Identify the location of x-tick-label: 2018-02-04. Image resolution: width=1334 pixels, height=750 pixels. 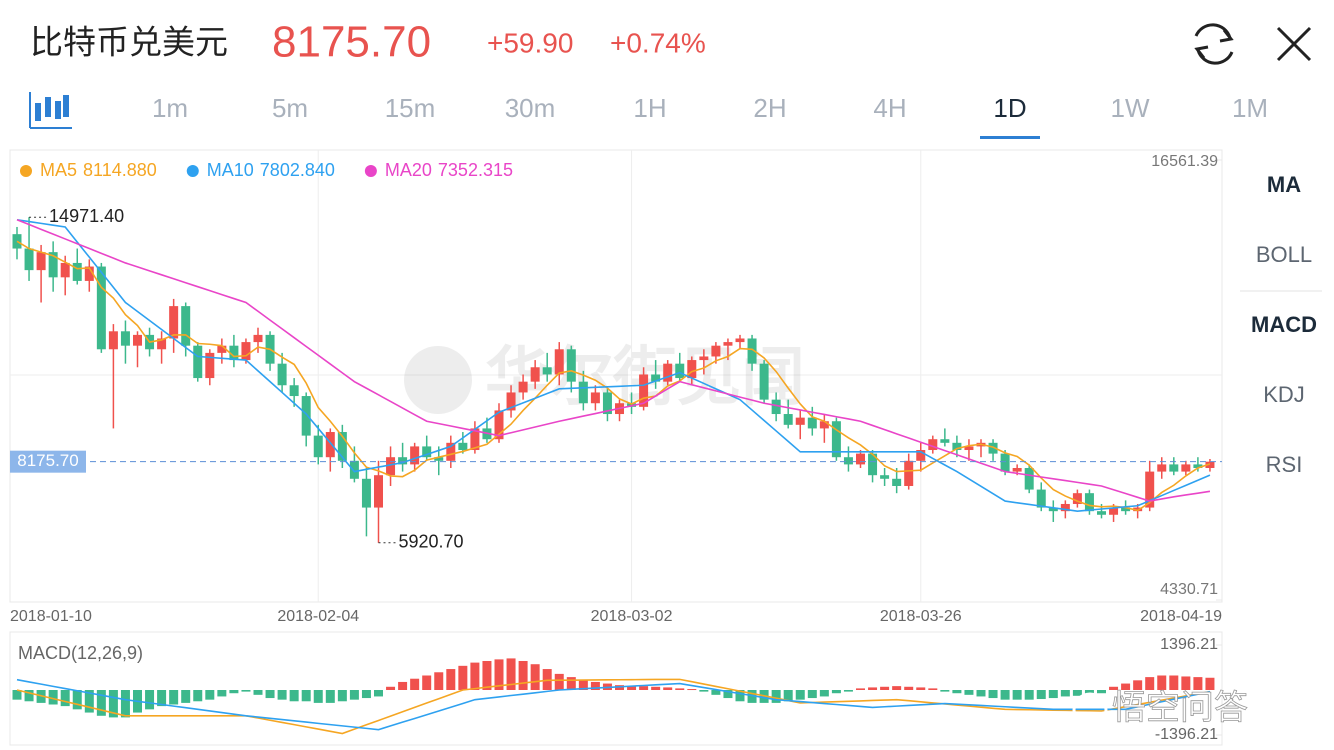
(318, 616).